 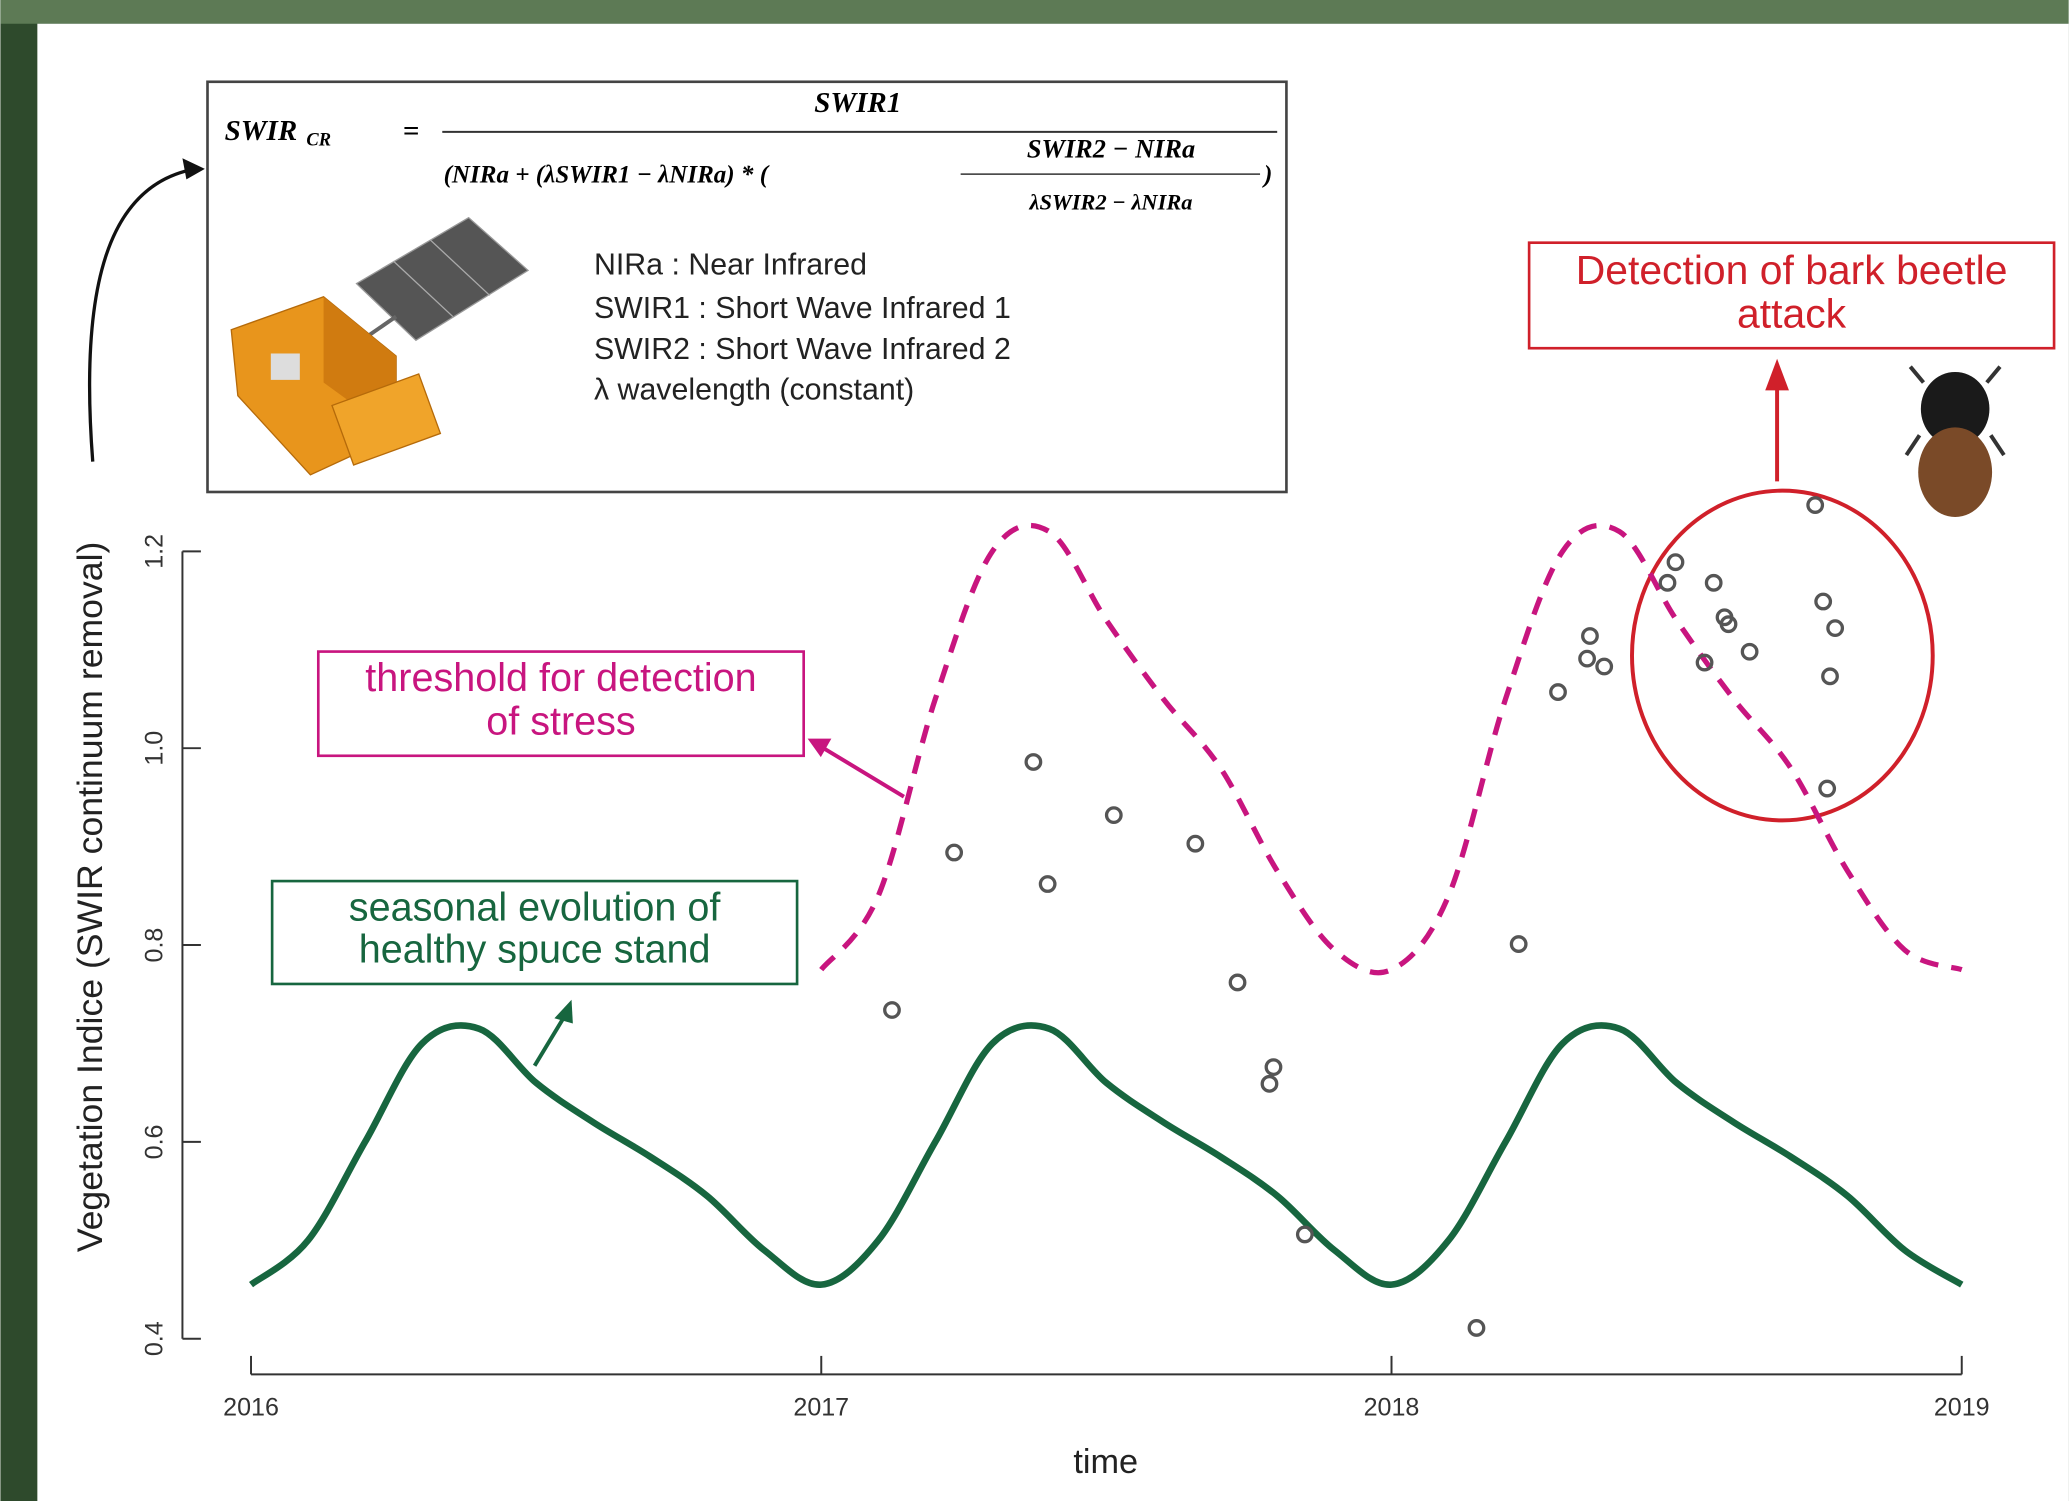 What do you see at coordinates (535, 950) in the screenshot?
I see `healthy-label: healthy spuce stand` at bounding box center [535, 950].